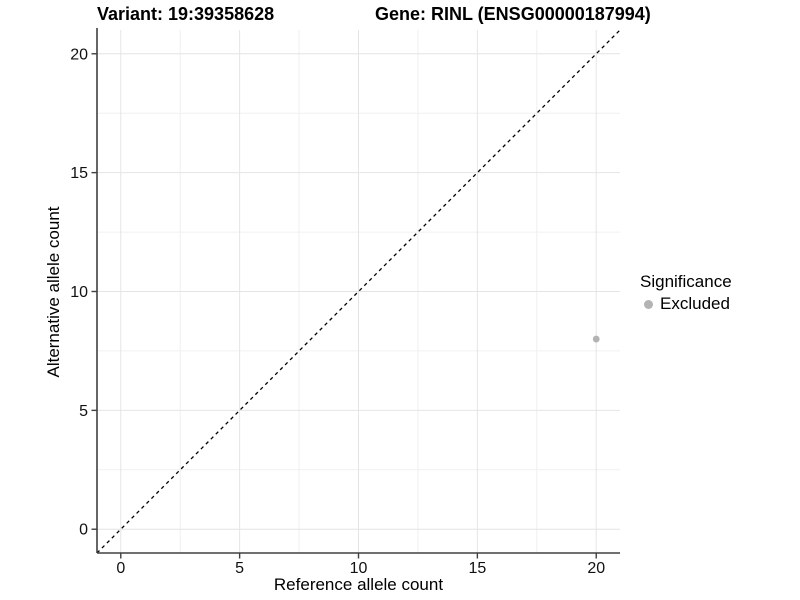  What do you see at coordinates (596, 568) in the screenshot?
I see `x-tick-label: 20` at bounding box center [596, 568].